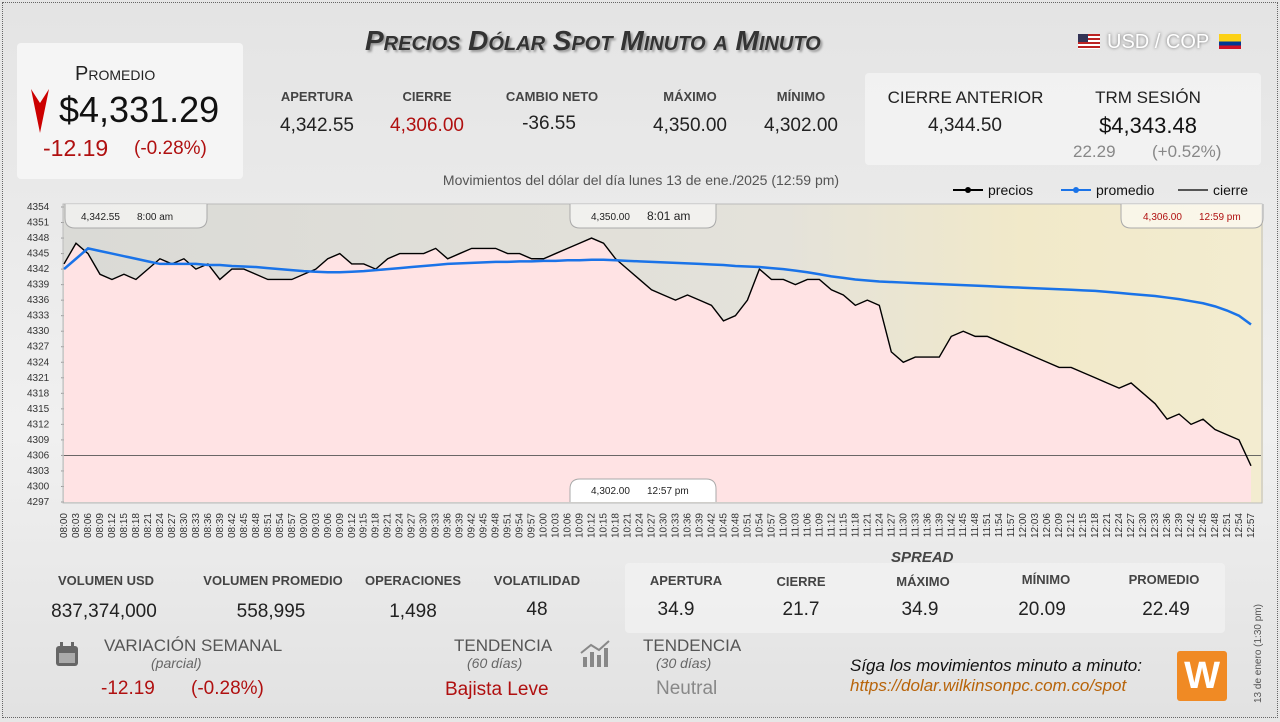 This screenshot has width=1280, height=722. Describe the element at coordinates (668, 491) in the screenshot. I see `annotation-time: 12:57 pm` at that location.